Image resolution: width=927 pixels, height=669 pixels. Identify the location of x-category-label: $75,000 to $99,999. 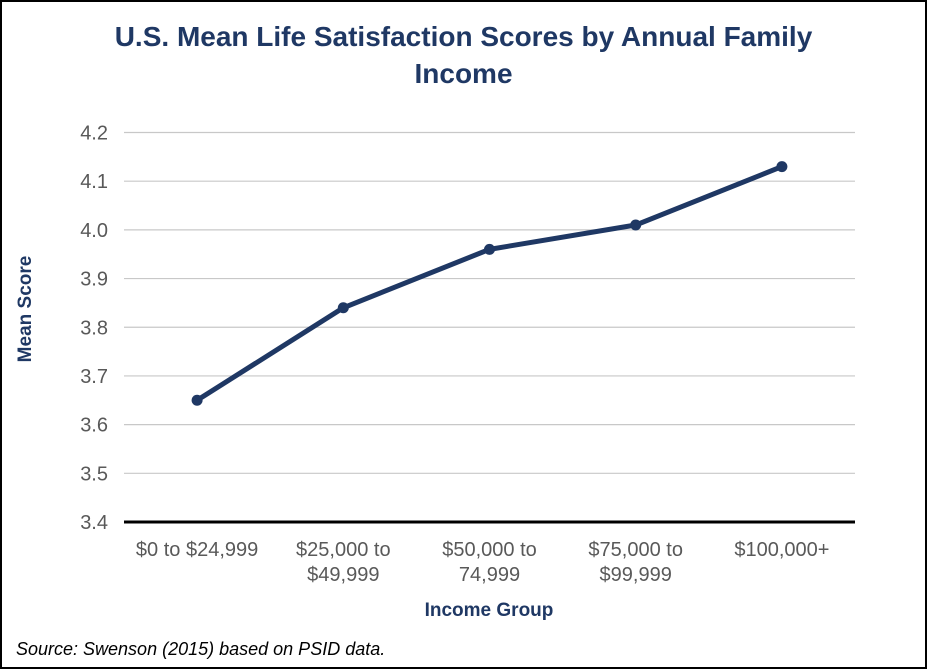
(635, 562).